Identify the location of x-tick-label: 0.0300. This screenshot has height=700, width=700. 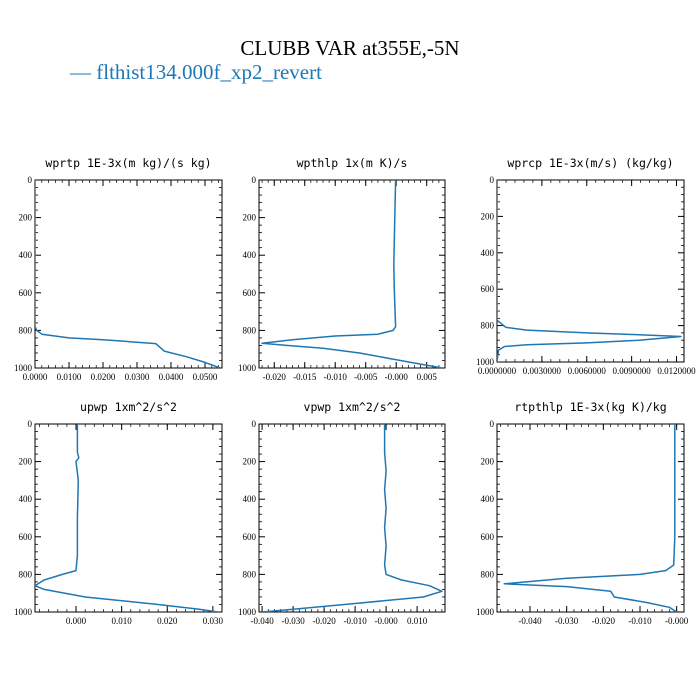
(137, 377).